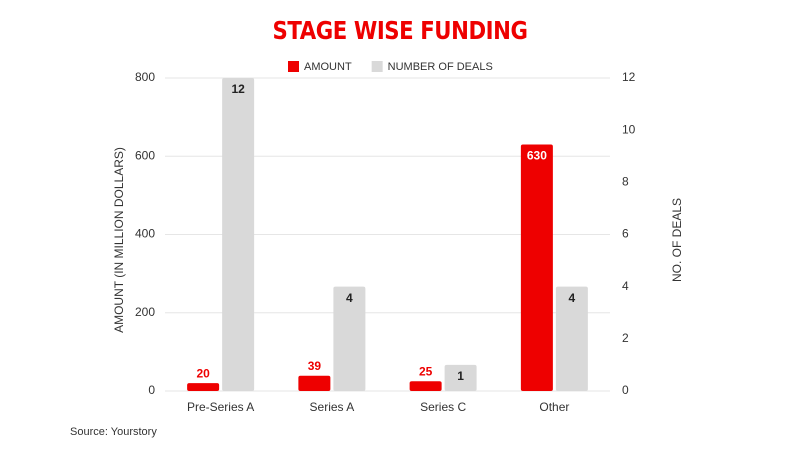 The height and width of the screenshot is (450, 800). I want to click on y2-axis-label: NO. OF DEALS, so click(677, 240).